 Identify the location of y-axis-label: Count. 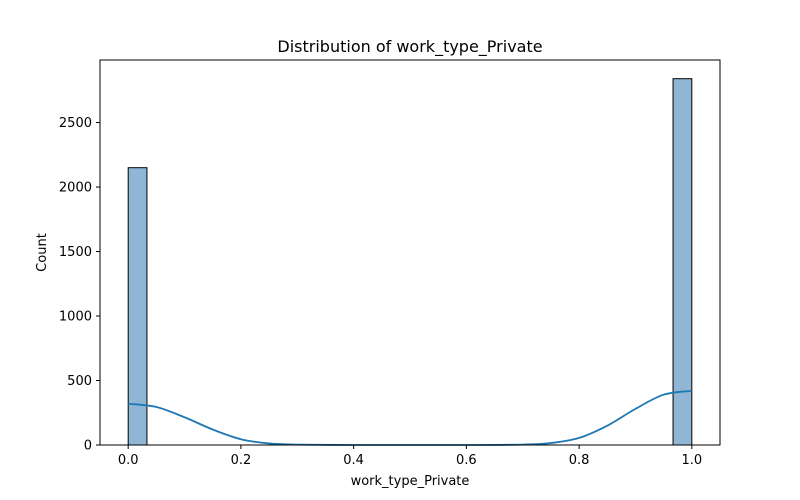
(42, 252).